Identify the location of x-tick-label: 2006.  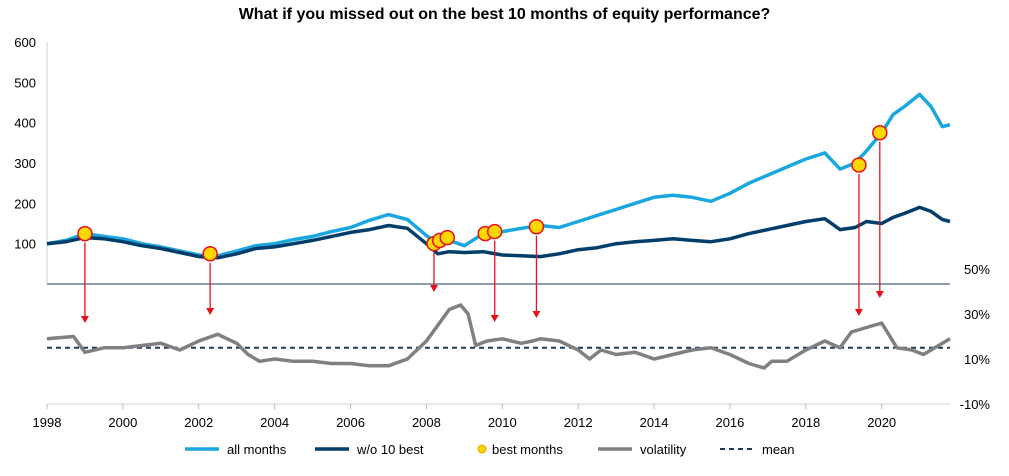
(350, 422).